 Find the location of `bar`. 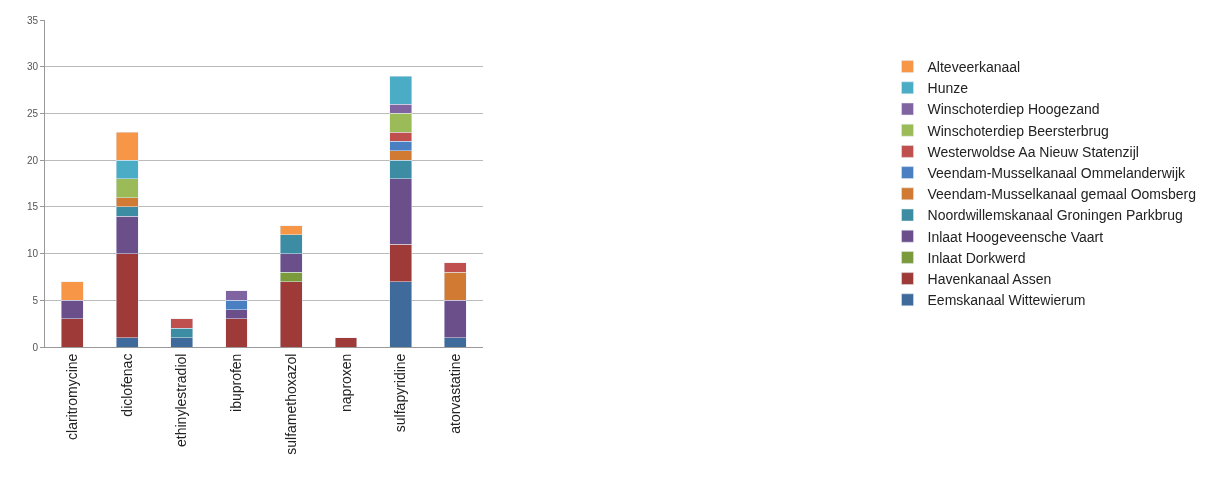

bar is located at coordinates (346, 342).